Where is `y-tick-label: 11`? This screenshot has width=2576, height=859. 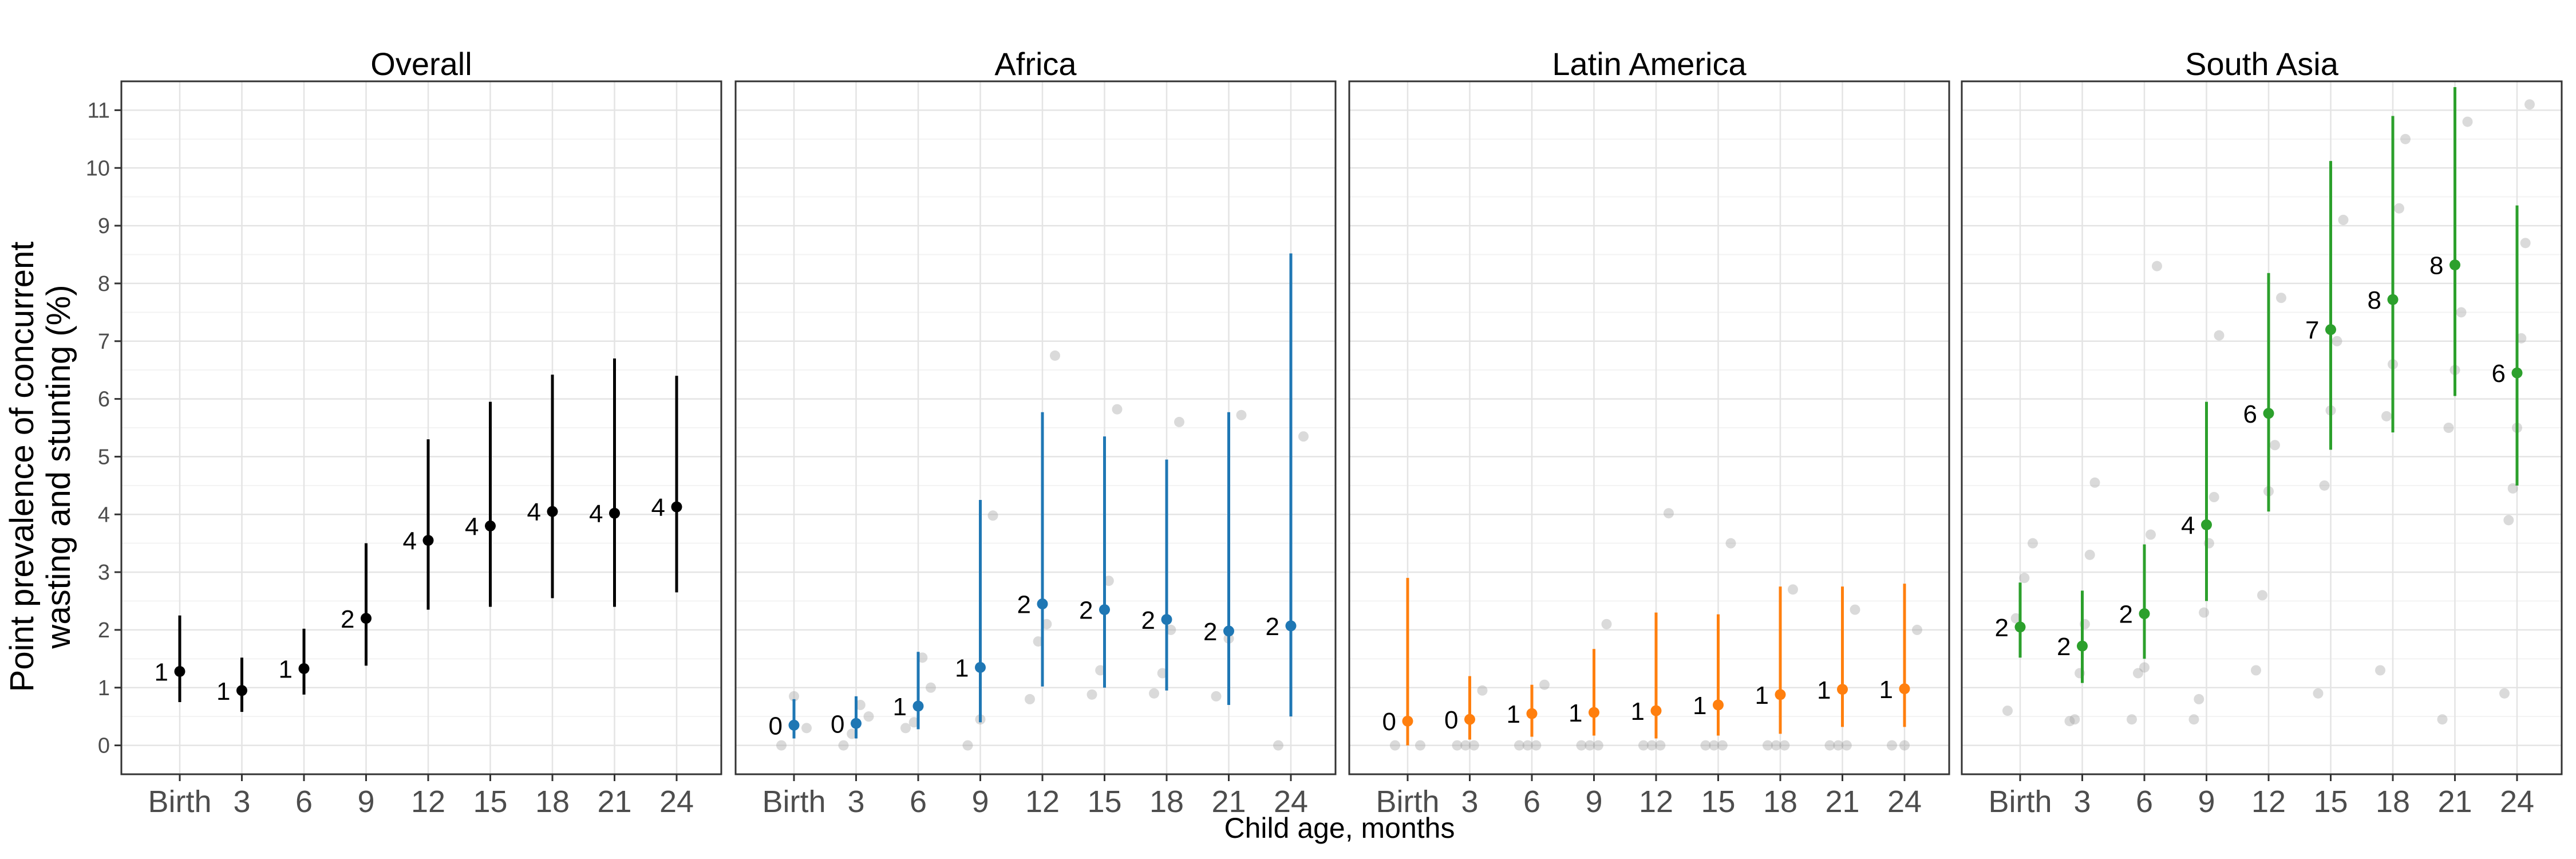 y-tick-label: 11 is located at coordinates (99, 110).